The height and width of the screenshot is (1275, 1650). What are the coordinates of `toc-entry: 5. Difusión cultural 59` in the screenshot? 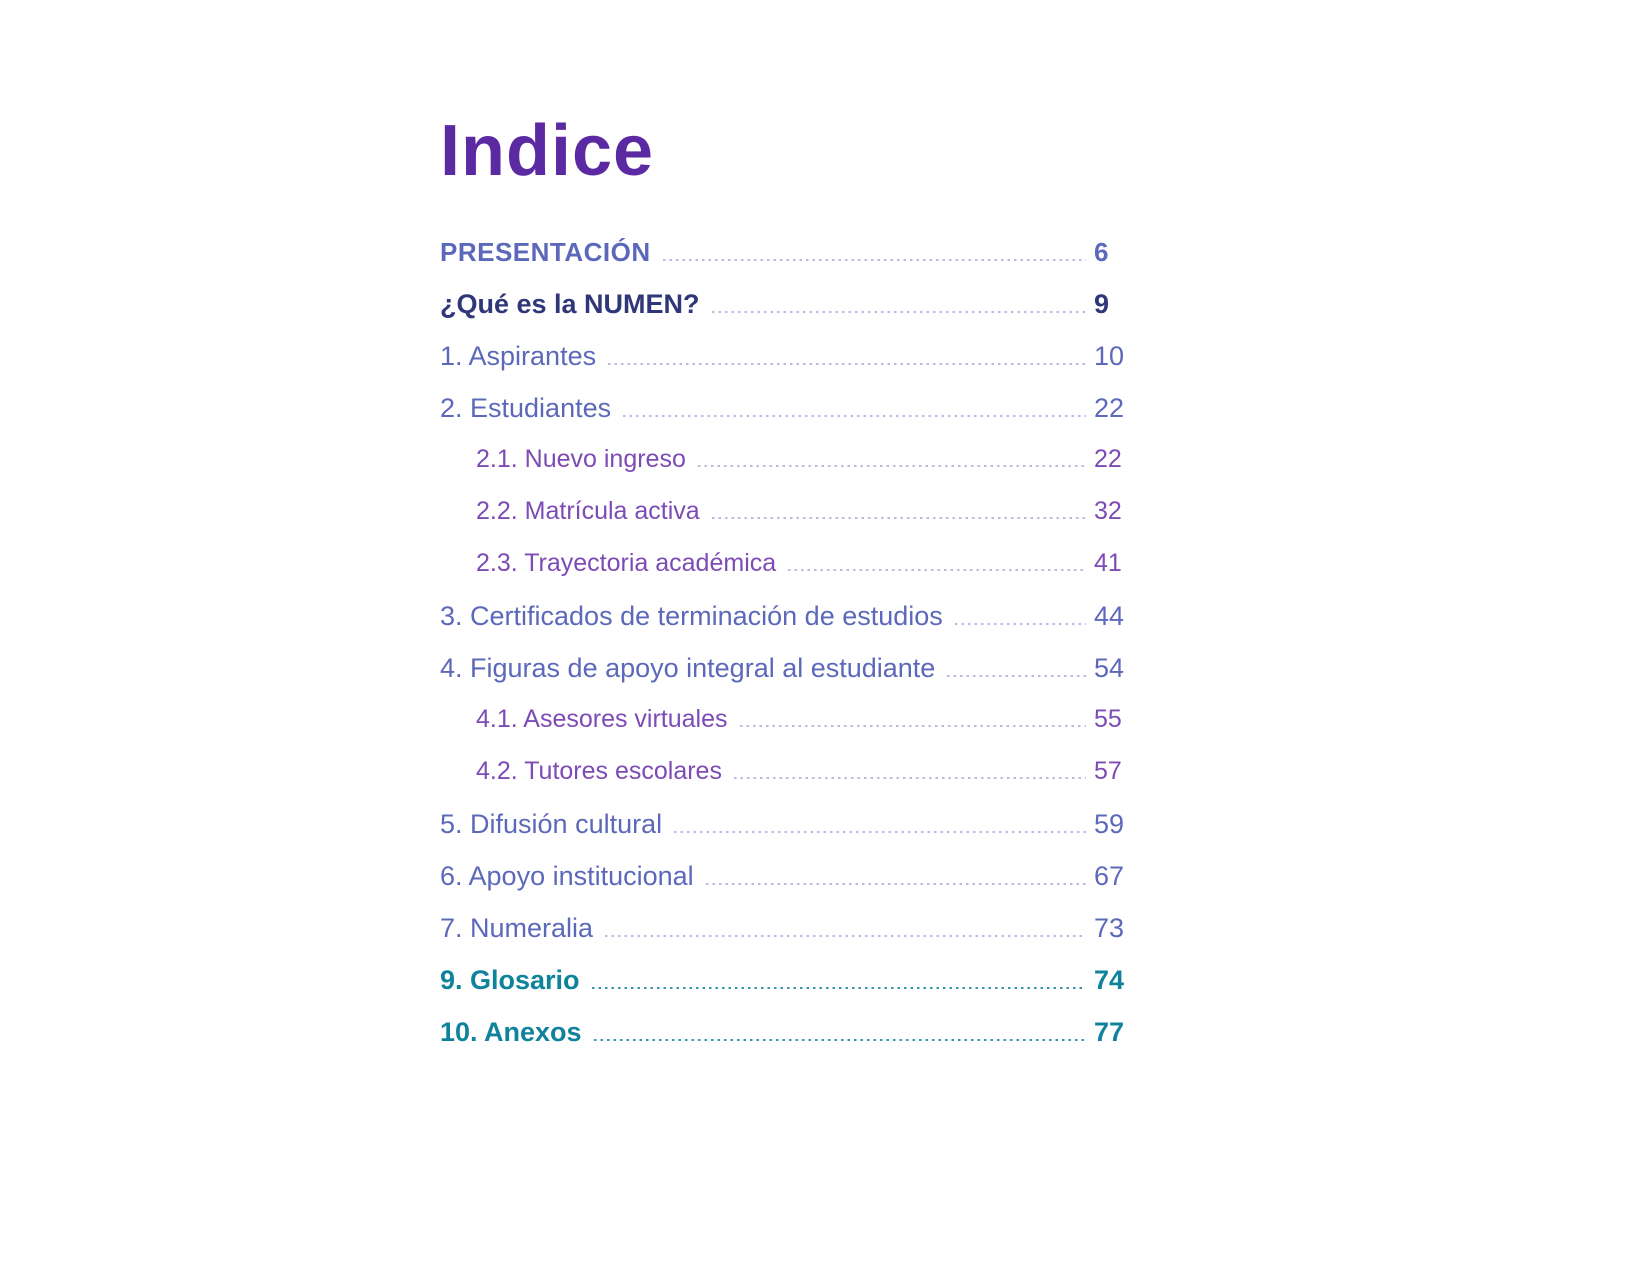 It's located at (789, 826).